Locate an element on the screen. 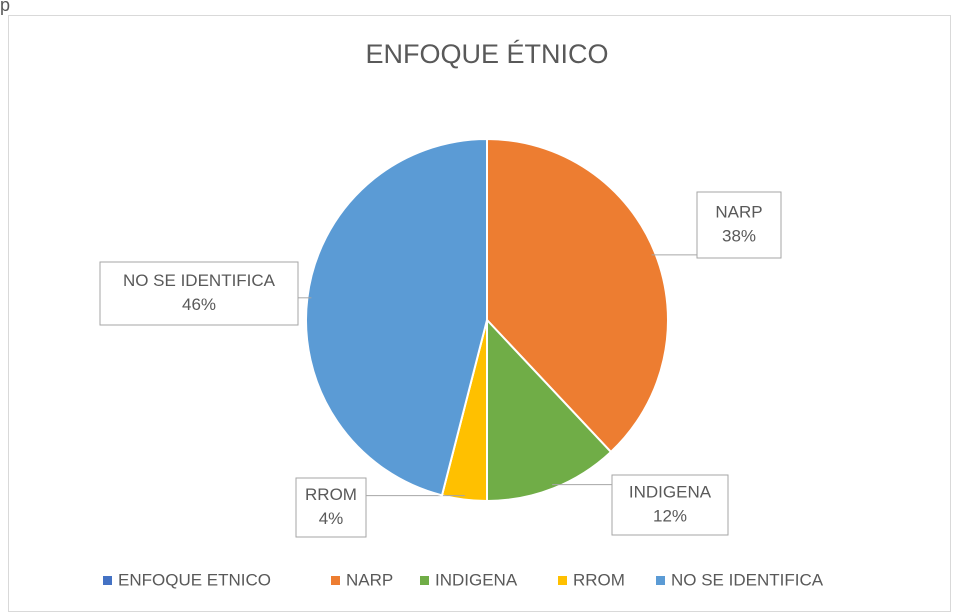  legend-label: NO SE IDENTIFICA is located at coordinates (747, 579).